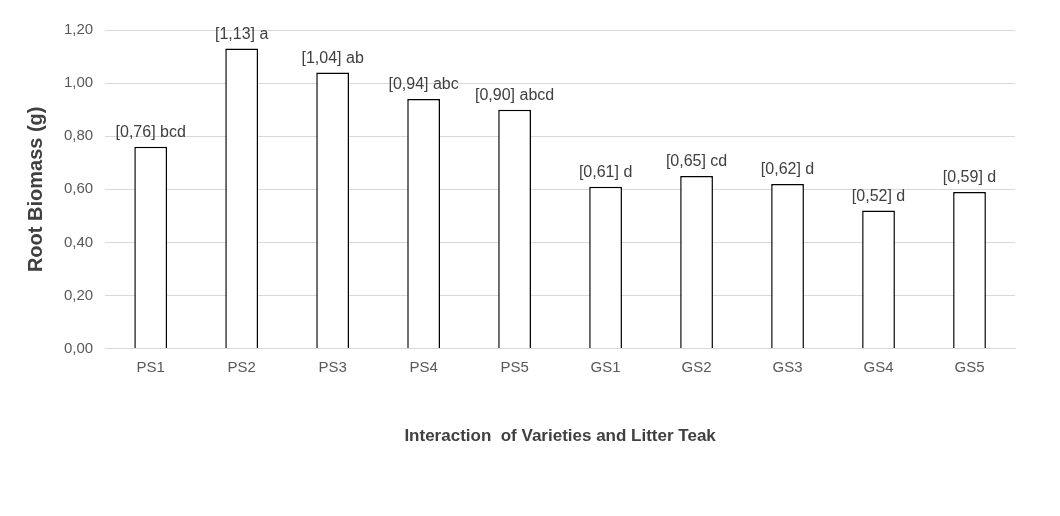  What do you see at coordinates (878, 366) in the screenshot?
I see `x-tick-label: GS4` at bounding box center [878, 366].